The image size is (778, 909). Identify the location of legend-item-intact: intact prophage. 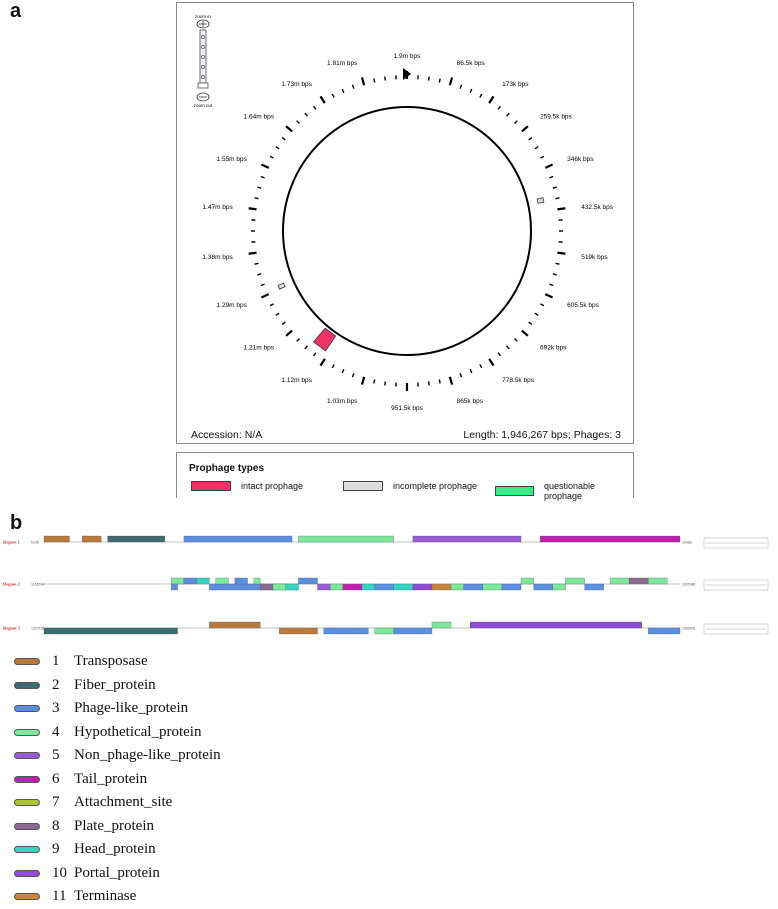
(247, 486).